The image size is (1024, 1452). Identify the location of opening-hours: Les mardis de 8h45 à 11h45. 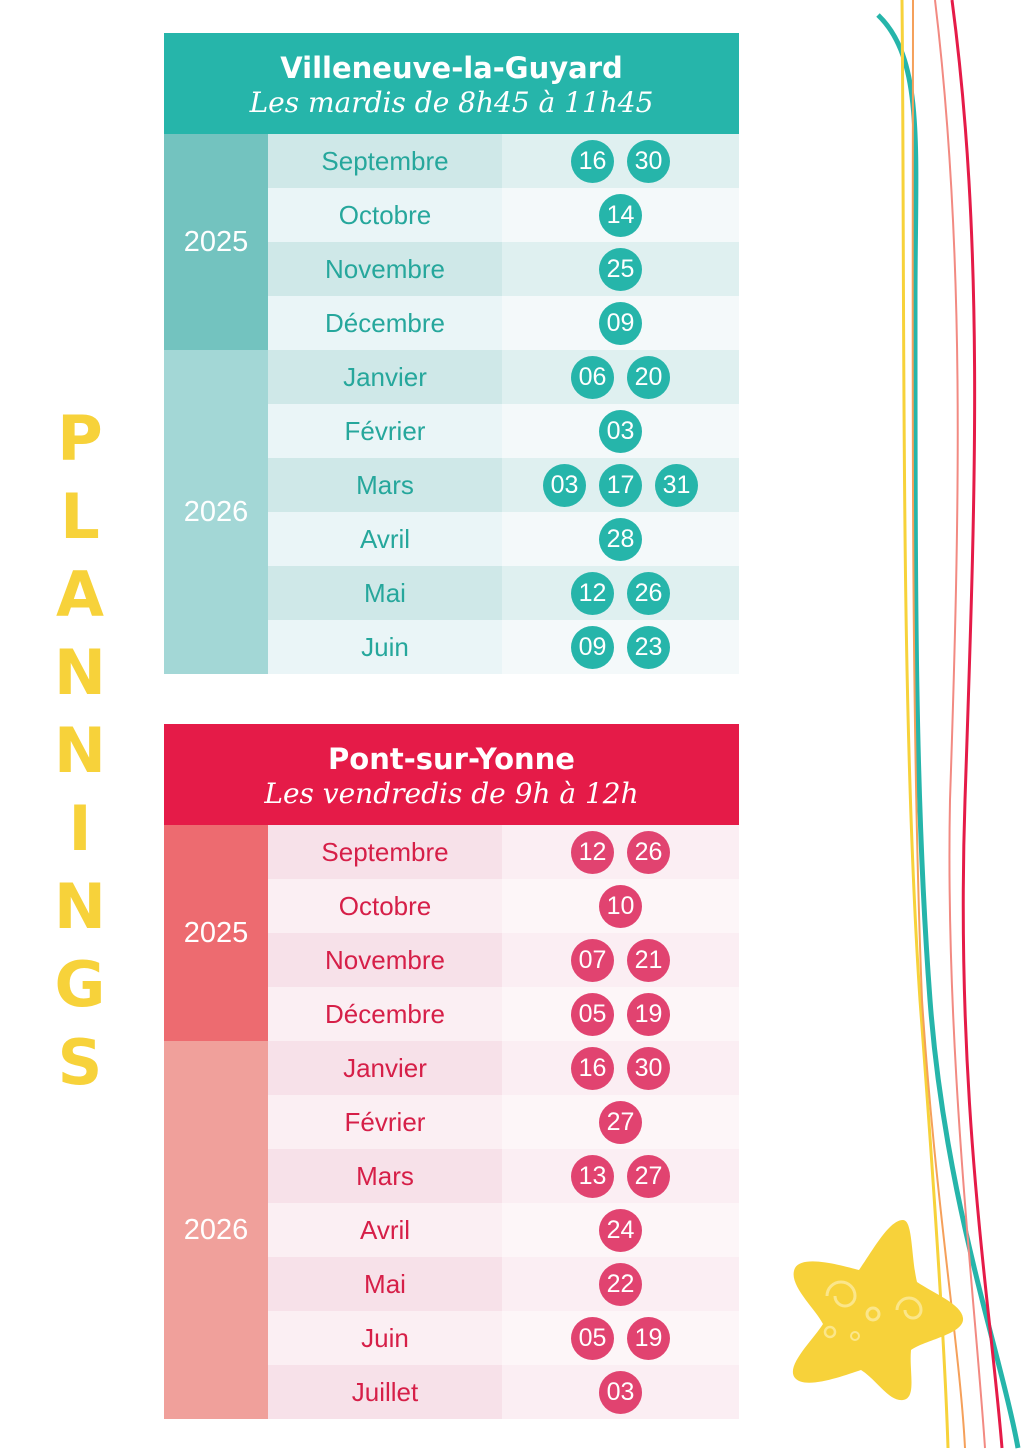
(451, 102).